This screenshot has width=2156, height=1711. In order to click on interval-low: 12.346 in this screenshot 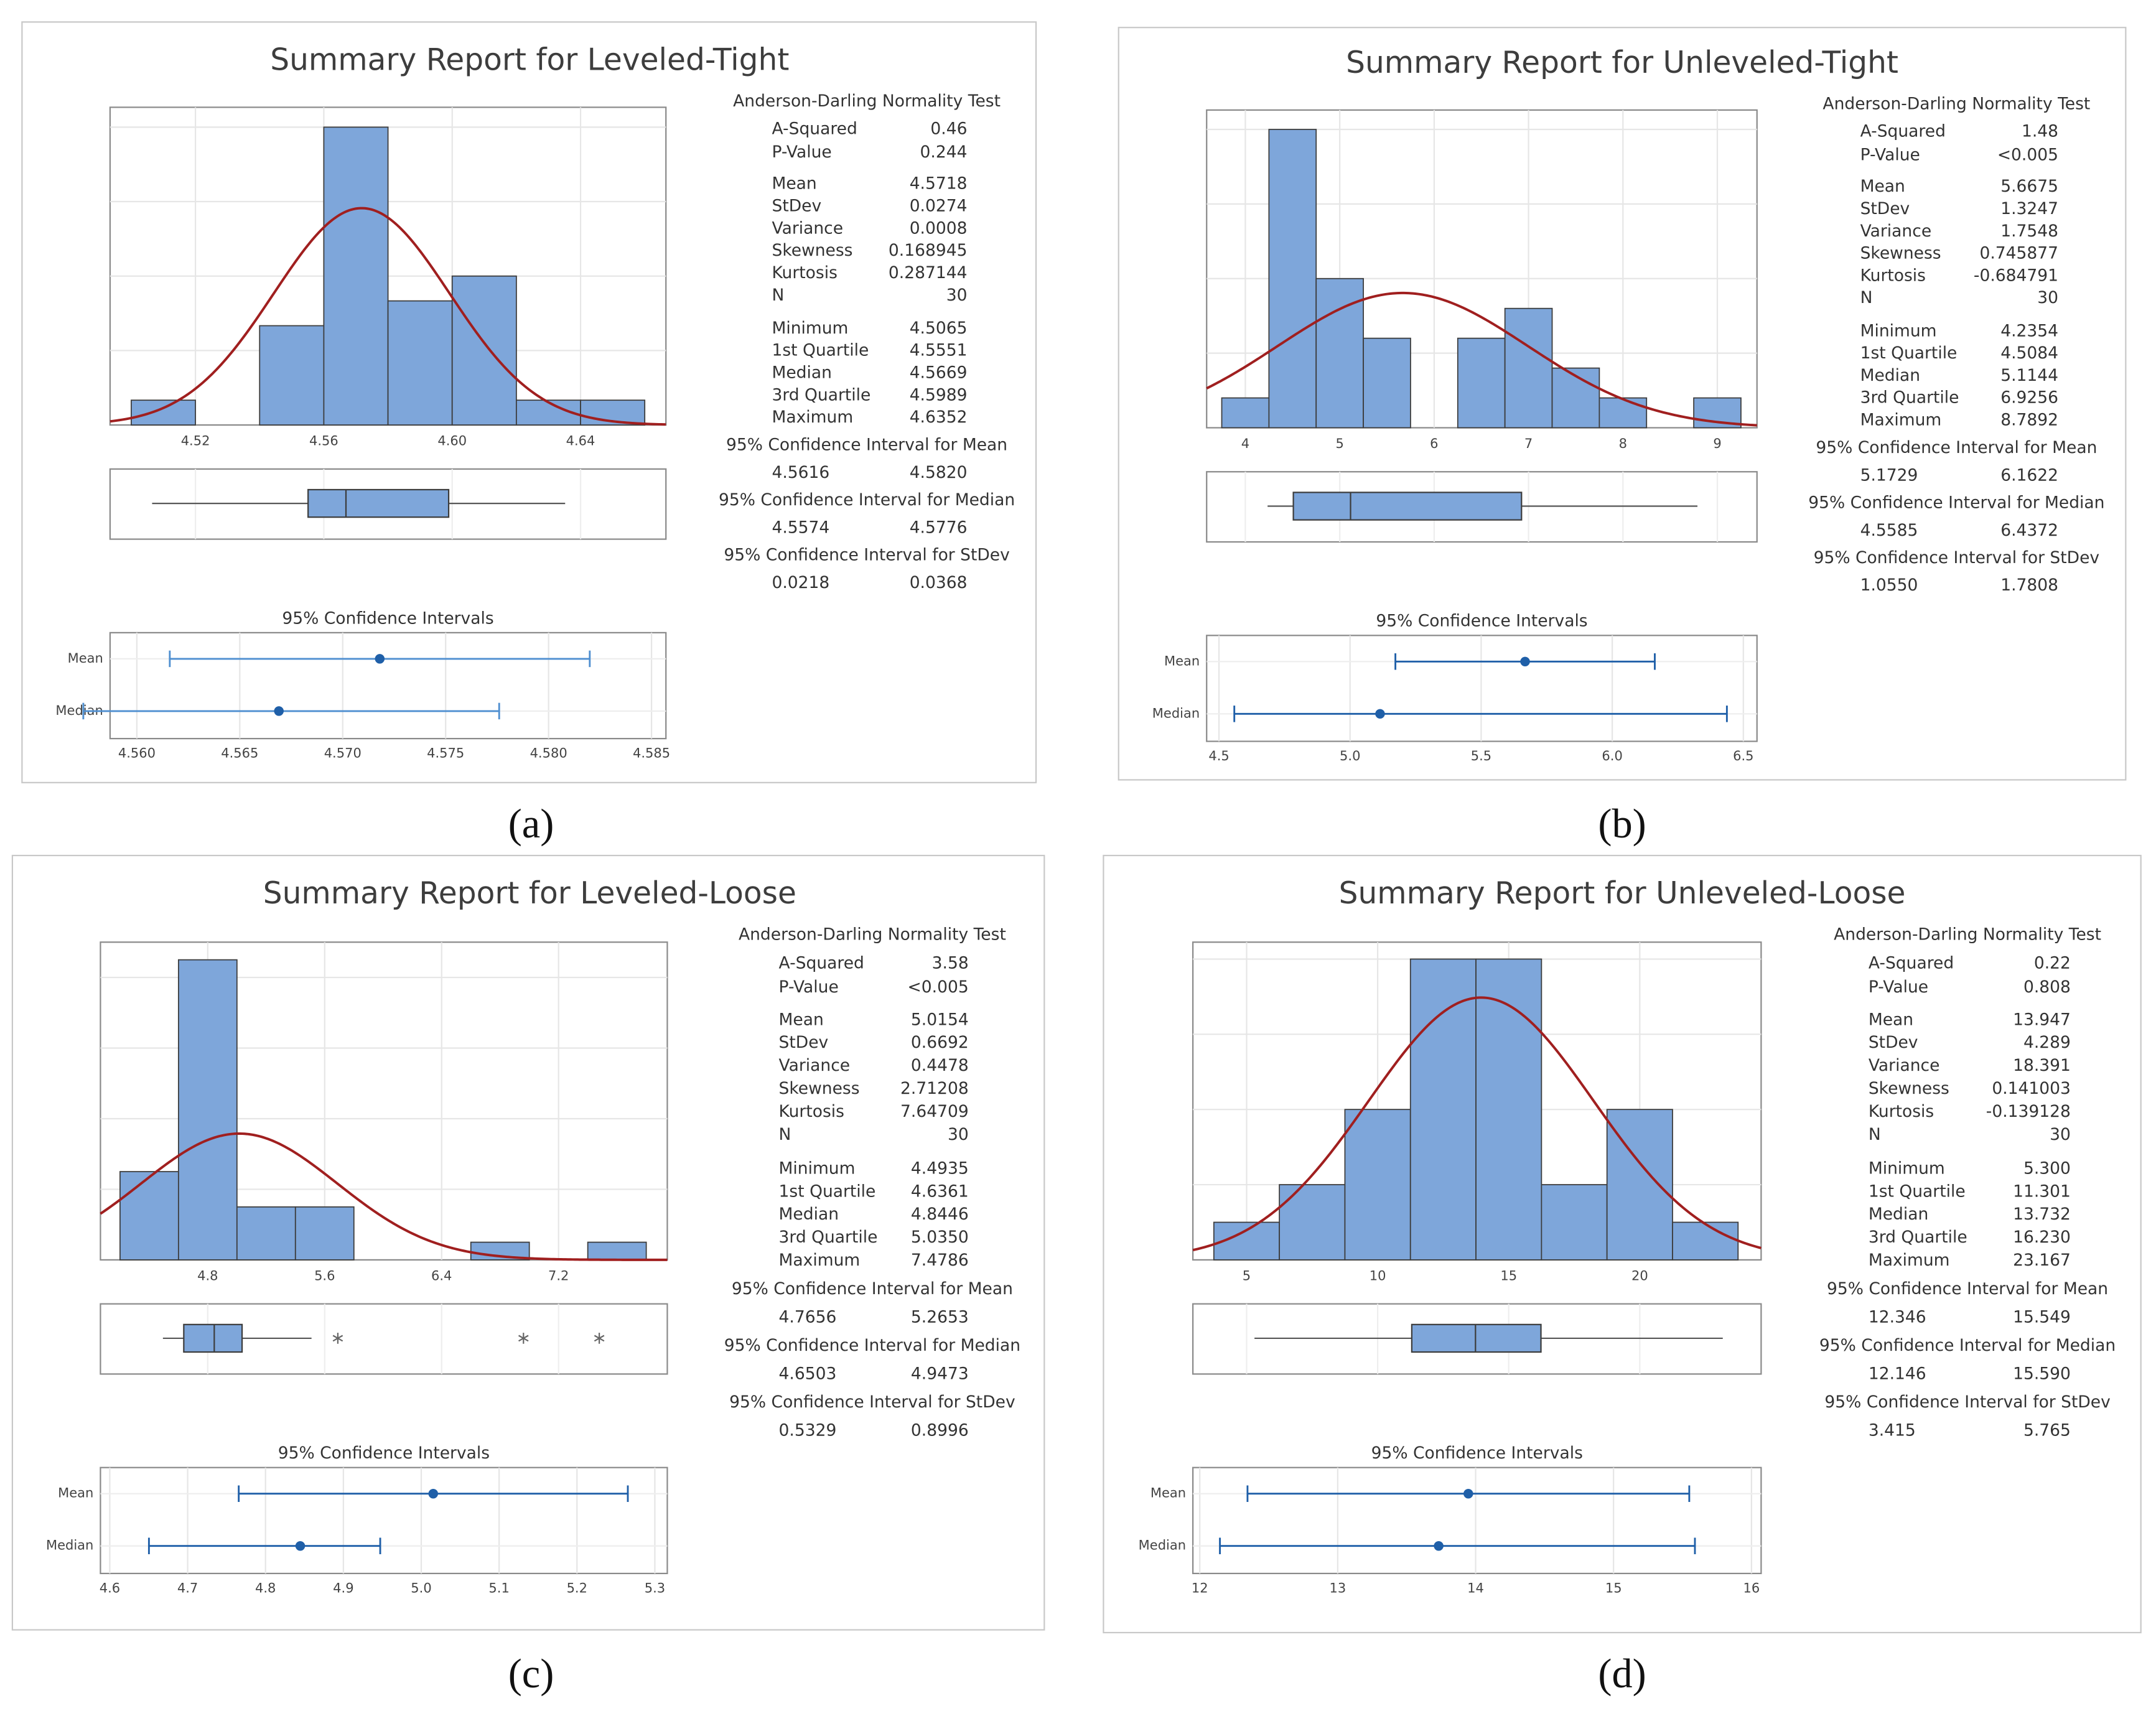, I will do `click(1897, 1316)`.